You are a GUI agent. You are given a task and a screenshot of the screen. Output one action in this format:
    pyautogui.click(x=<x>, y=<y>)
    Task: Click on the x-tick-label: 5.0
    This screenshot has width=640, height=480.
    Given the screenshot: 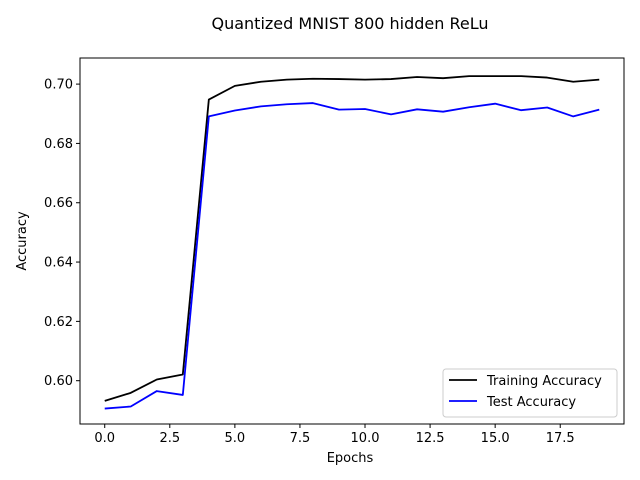 What is the action you would take?
    pyautogui.click(x=235, y=438)
    